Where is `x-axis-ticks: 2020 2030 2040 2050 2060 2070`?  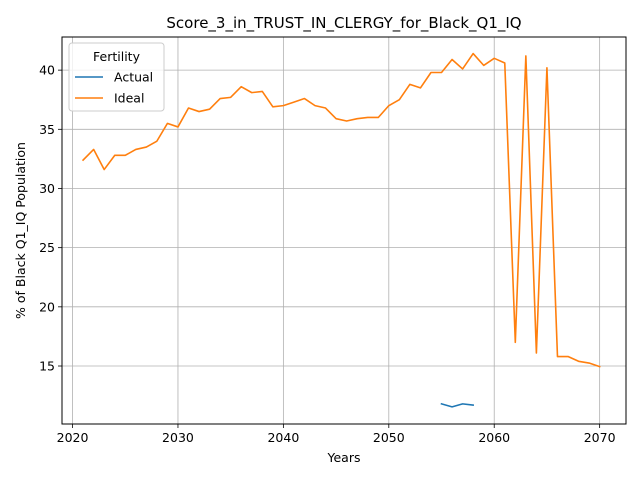 x-axis-ticks: 2020 2030 2040 2050 2060 2070 is located at coordinates (336, 434).